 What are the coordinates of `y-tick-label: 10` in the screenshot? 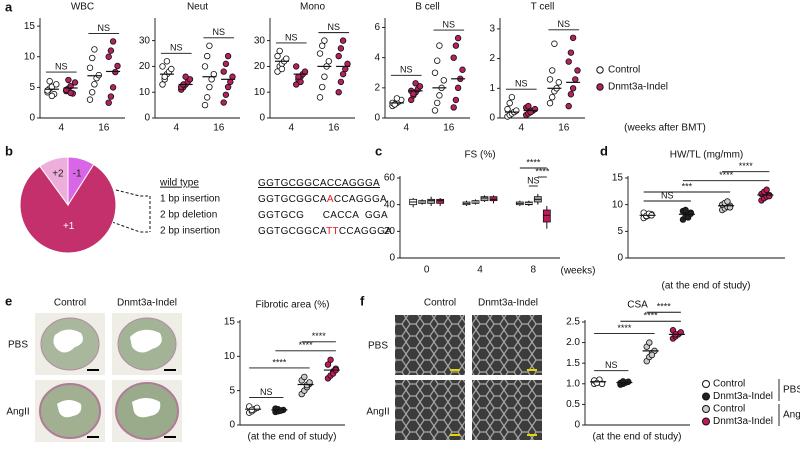 It's located at (30, 56).